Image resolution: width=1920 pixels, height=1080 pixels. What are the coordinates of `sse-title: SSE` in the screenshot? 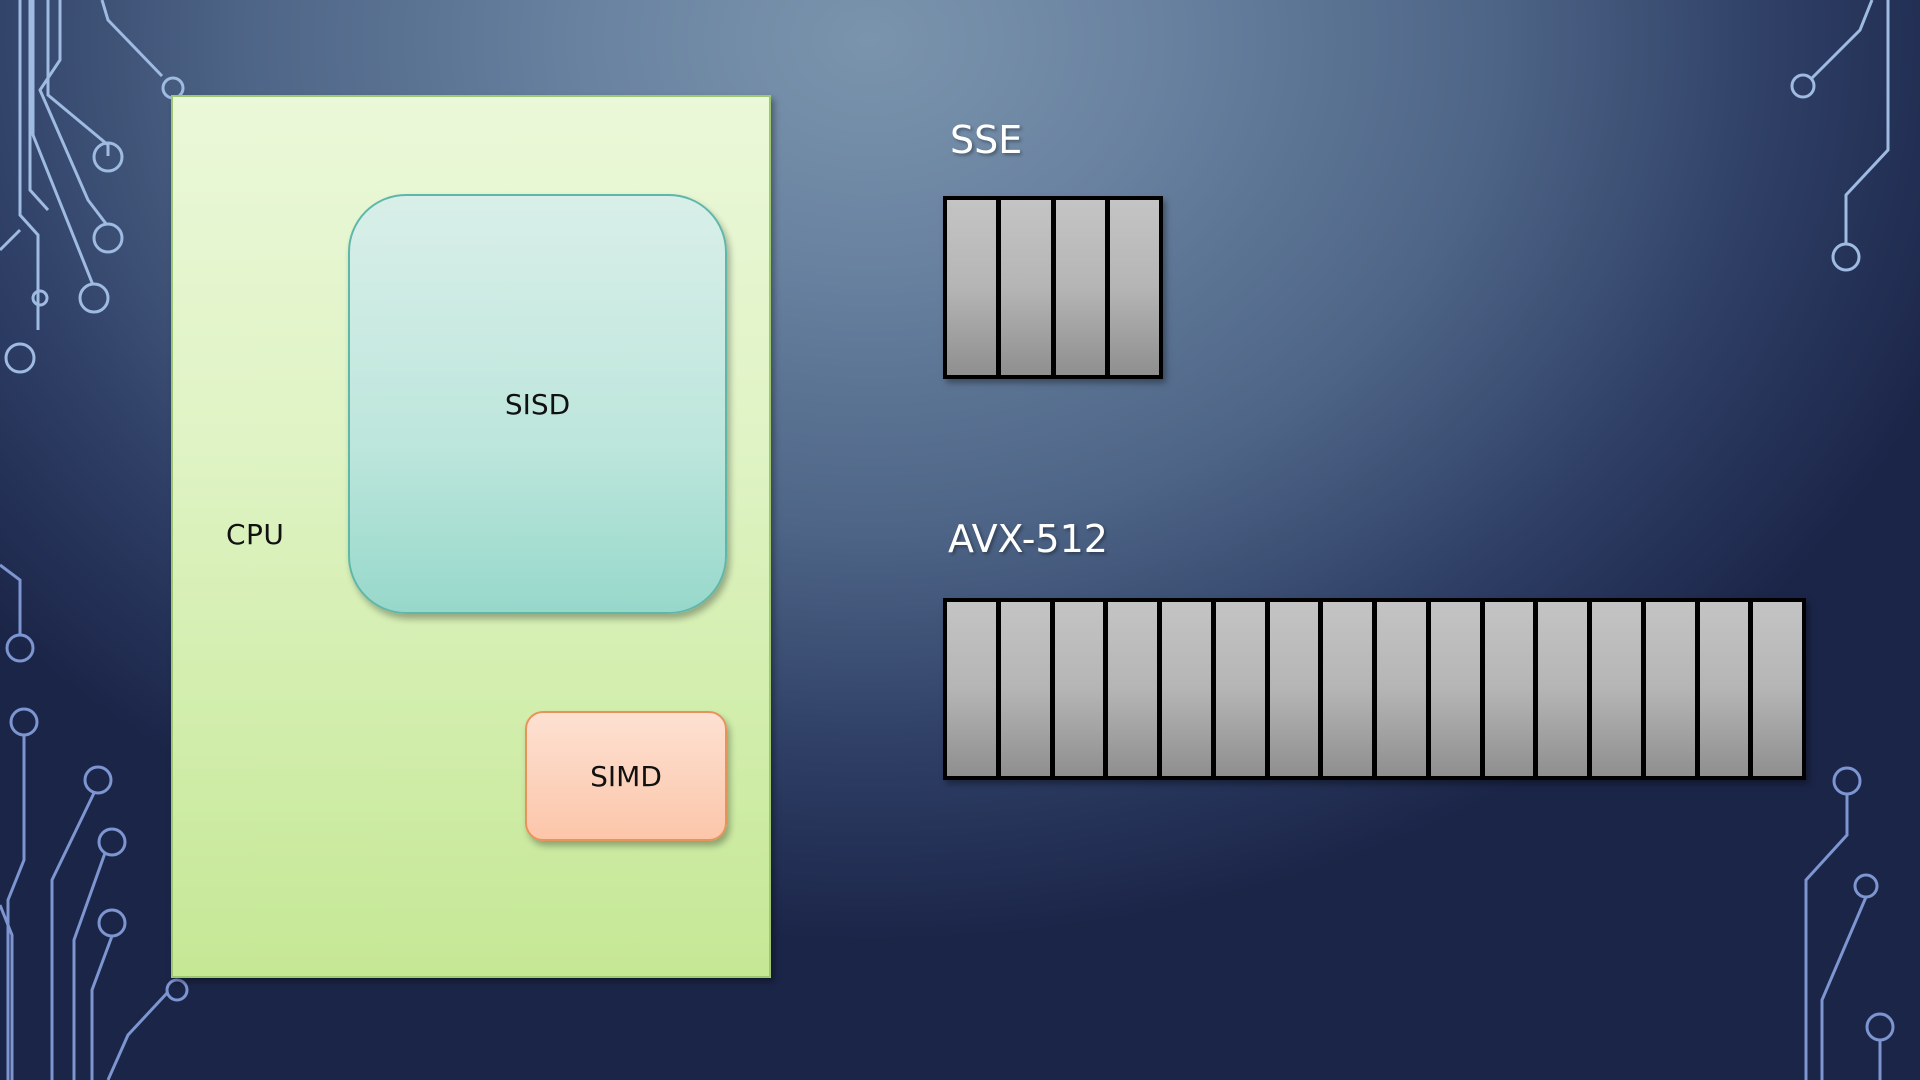 It's located at (986, 140).